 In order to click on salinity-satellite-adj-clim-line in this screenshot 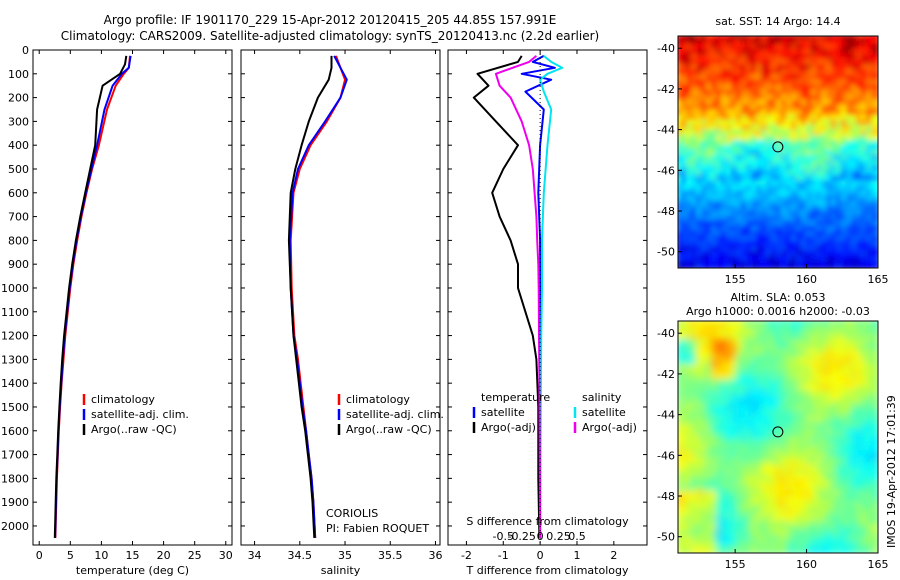, I will do `click(318, 296)`.